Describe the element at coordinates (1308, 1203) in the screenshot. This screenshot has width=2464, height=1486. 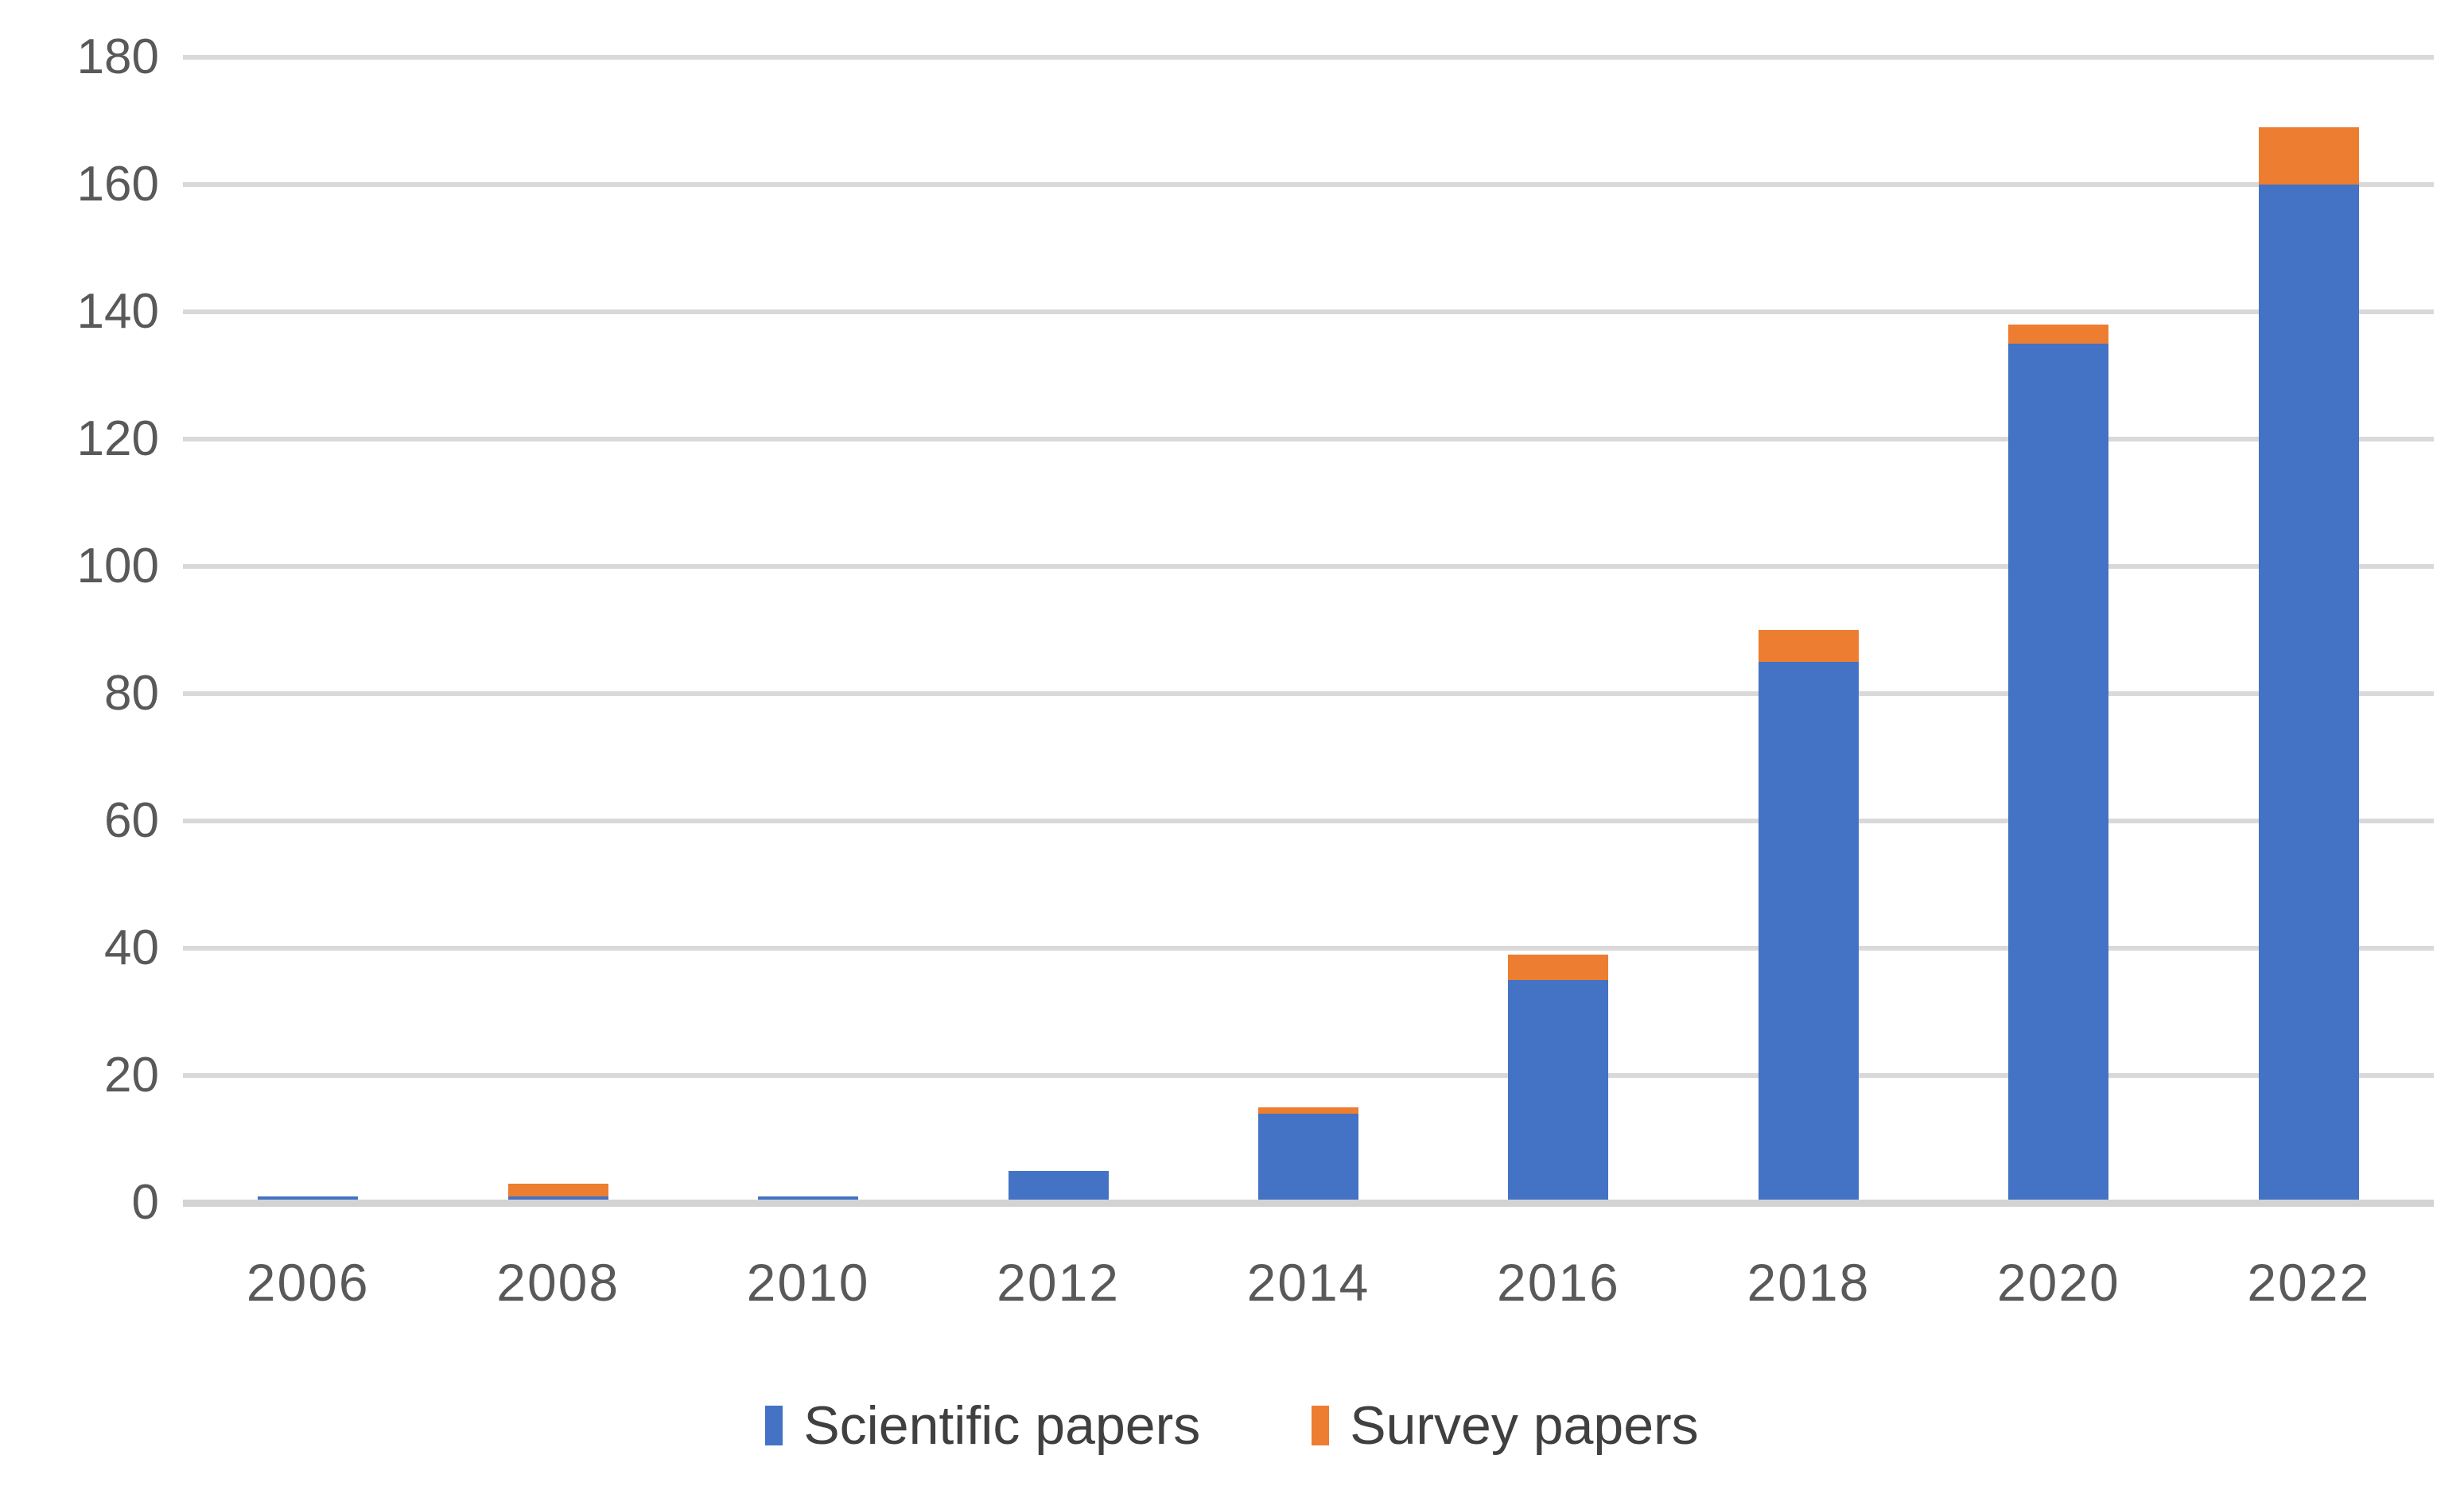
I see `x-axis-line` at that location.